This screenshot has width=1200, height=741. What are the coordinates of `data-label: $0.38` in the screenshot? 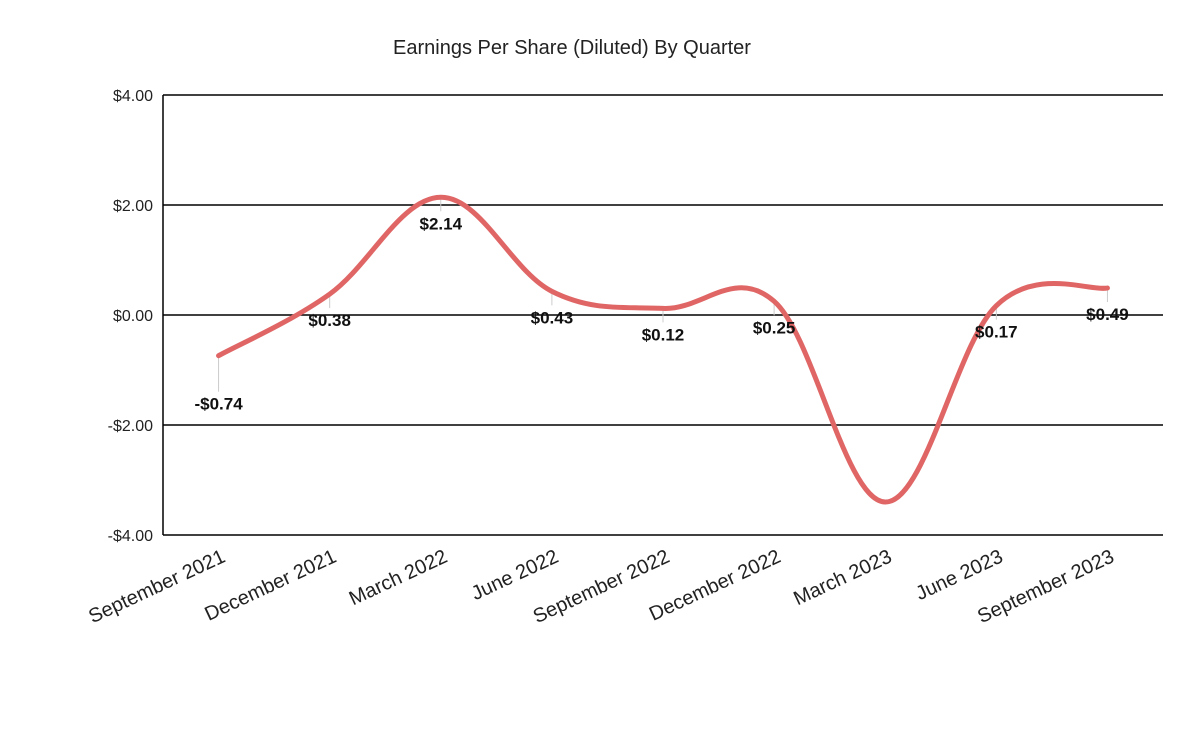 It's located at (329, 320).